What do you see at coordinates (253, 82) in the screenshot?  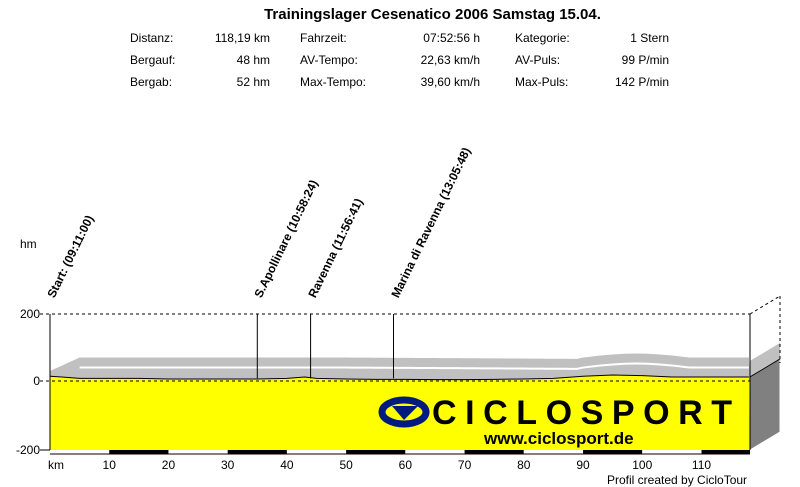 I see `stat-value: 52 hm` at bounding box center [253, 82].